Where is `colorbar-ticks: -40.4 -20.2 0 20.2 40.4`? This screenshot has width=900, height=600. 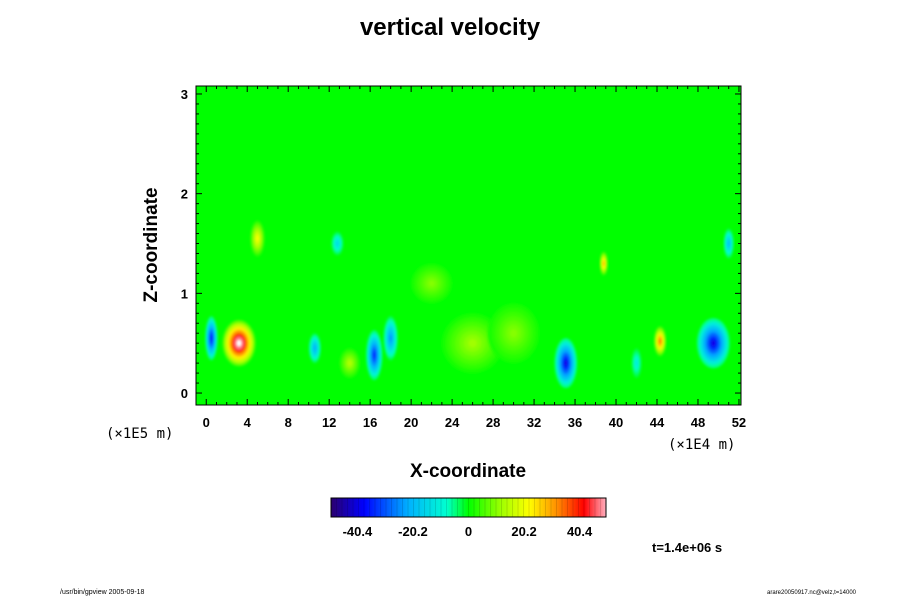
colorbar-ticks: -40.4 -20.2 0 20.2 40.4 is located at coordinates (468, 518).